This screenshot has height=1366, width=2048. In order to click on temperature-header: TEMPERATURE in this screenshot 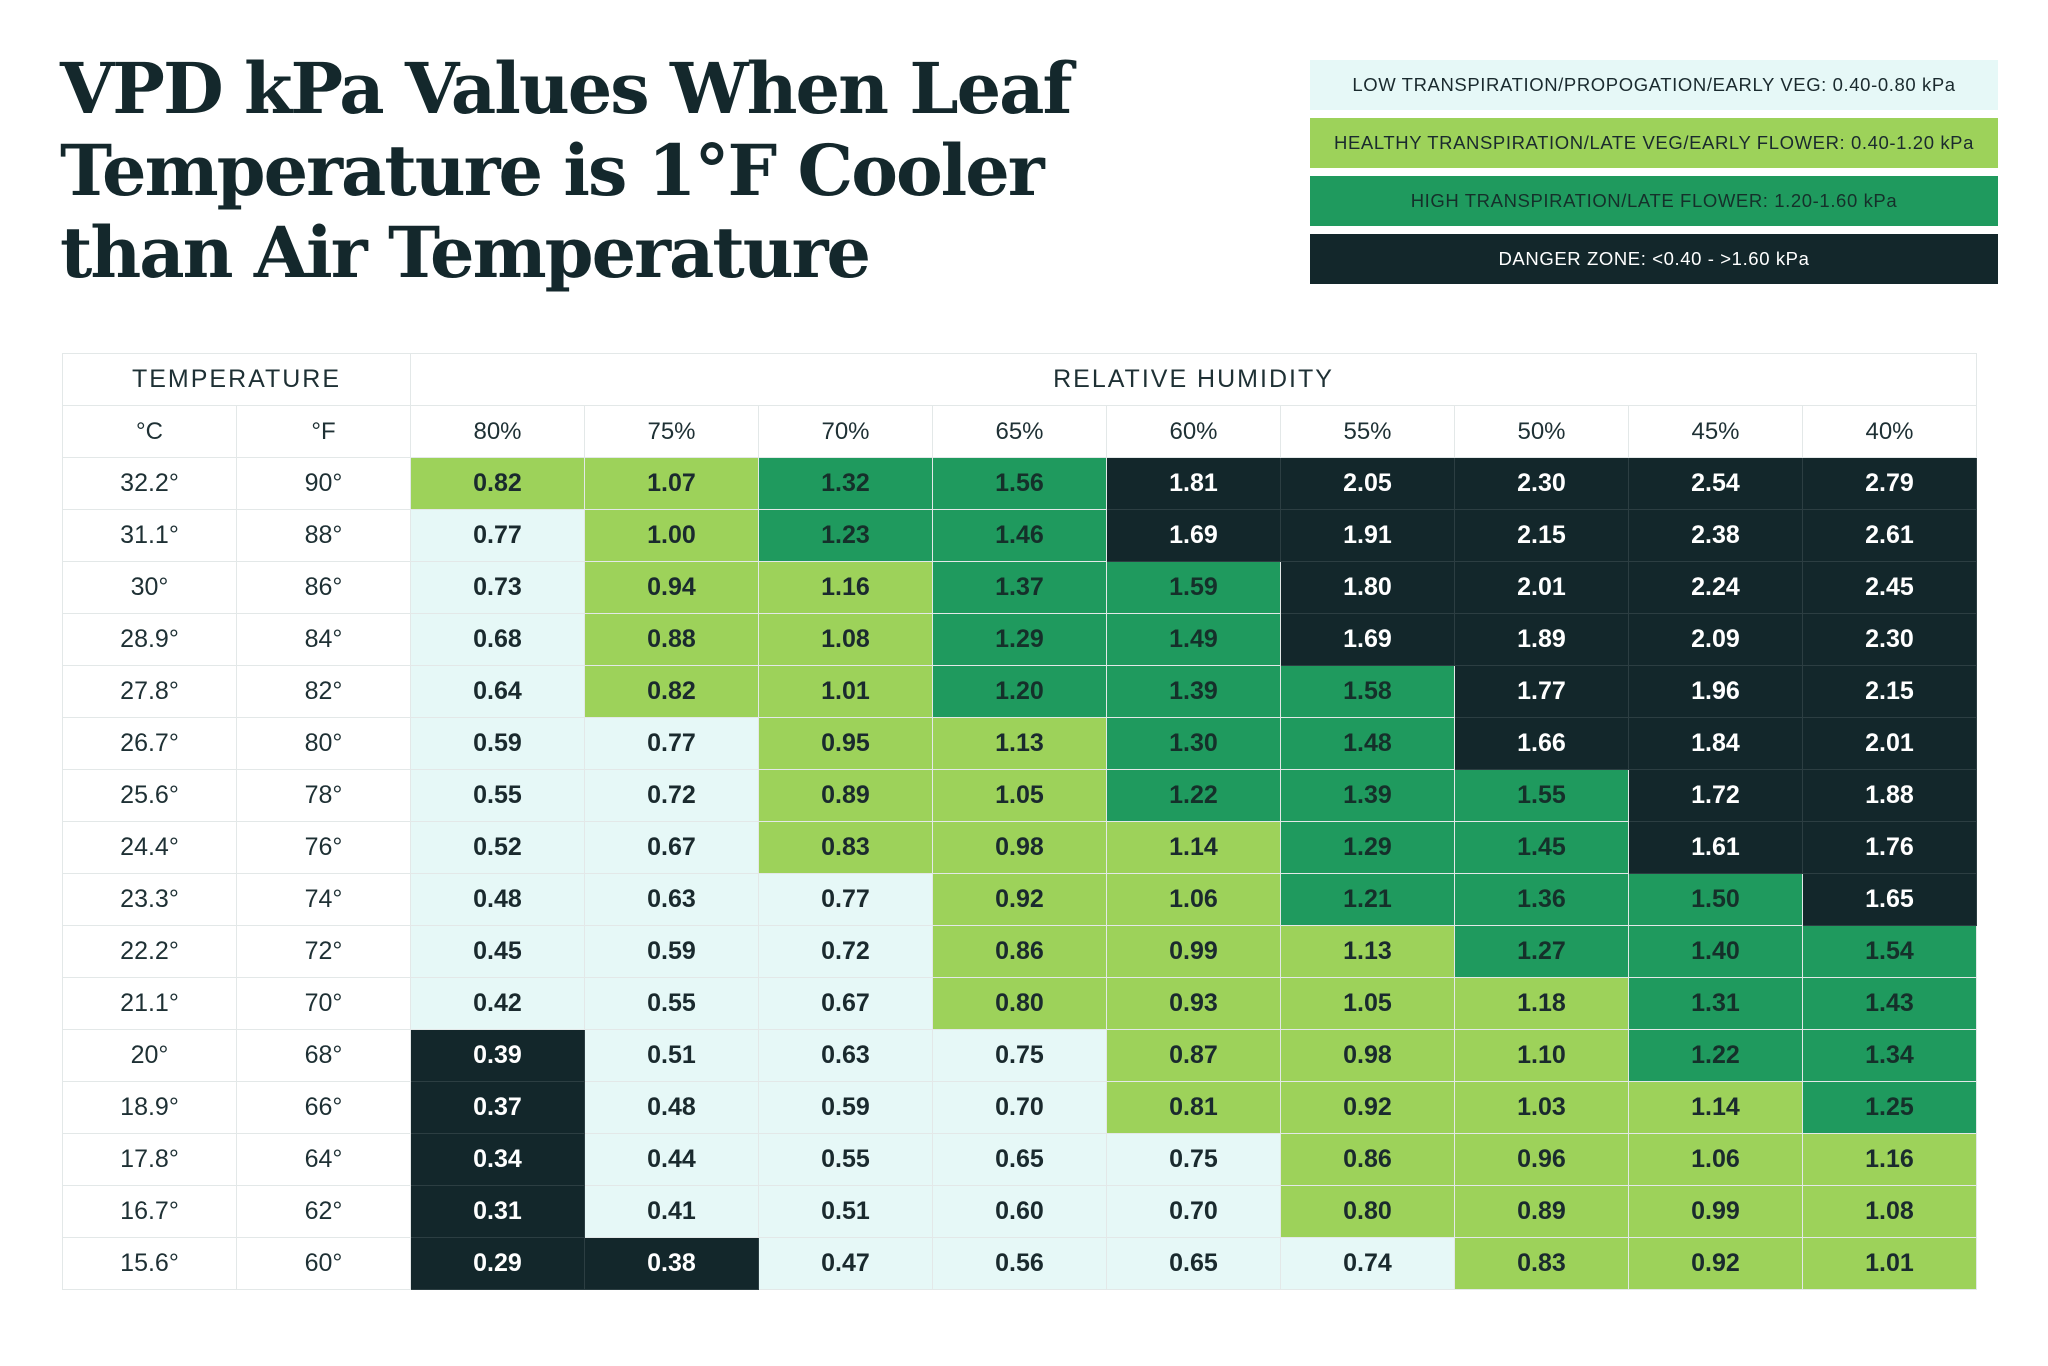, I will do `click(236, 379)`.